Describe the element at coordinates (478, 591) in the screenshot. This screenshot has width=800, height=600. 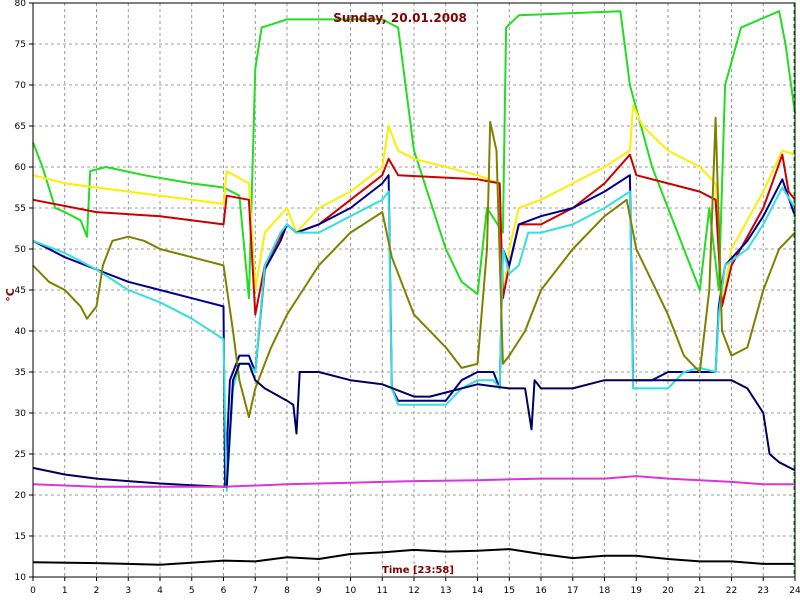
I see `x-tick-label: 14` at that location.